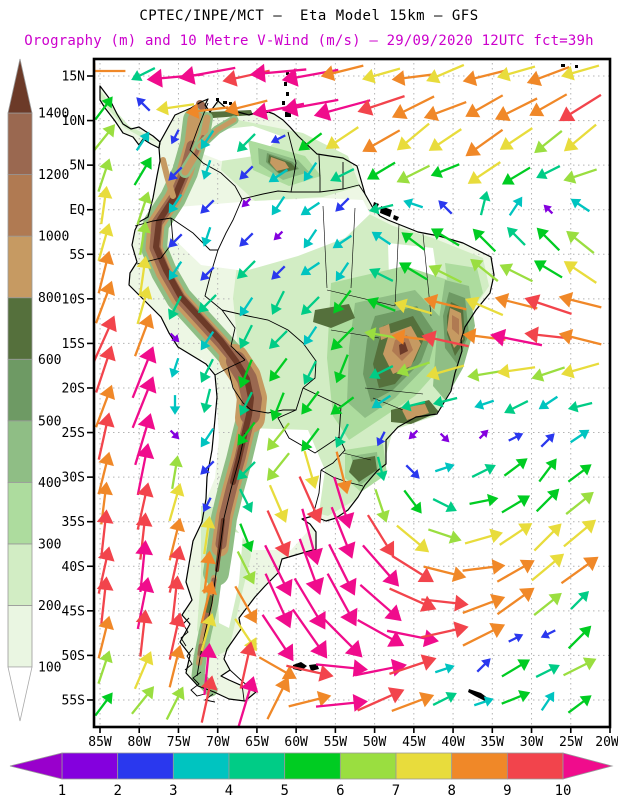  Describe the element at coordinates (340, 791) in the screenshot. I see `tick-label: 6` at that location.